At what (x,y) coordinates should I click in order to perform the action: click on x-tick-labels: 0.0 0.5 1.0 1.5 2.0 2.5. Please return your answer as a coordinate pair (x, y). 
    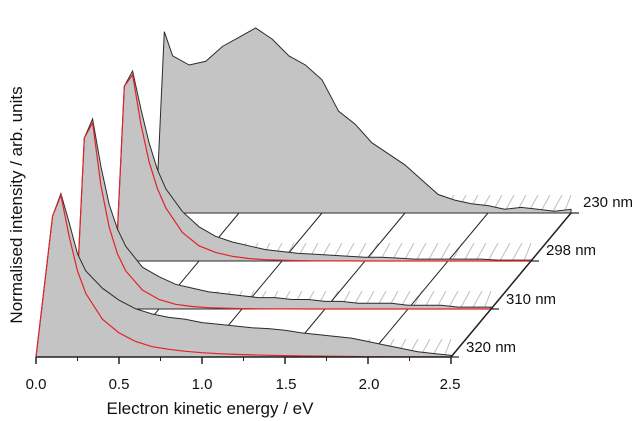
    Looking at the image, I should click on (243, 384).